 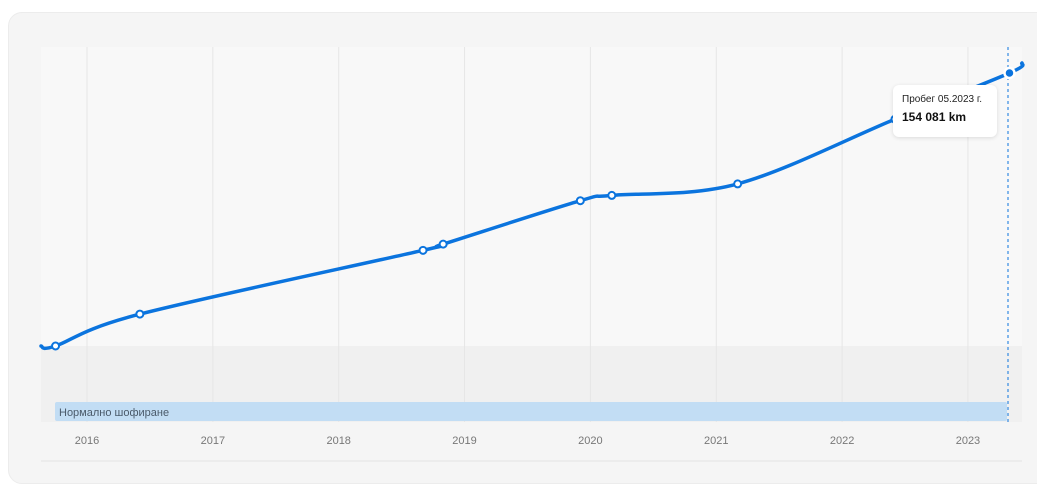 What do you see at coordinates (531, 411) in the screenshot?
I see `normal-driving-band` at bounding box center [531, 411].